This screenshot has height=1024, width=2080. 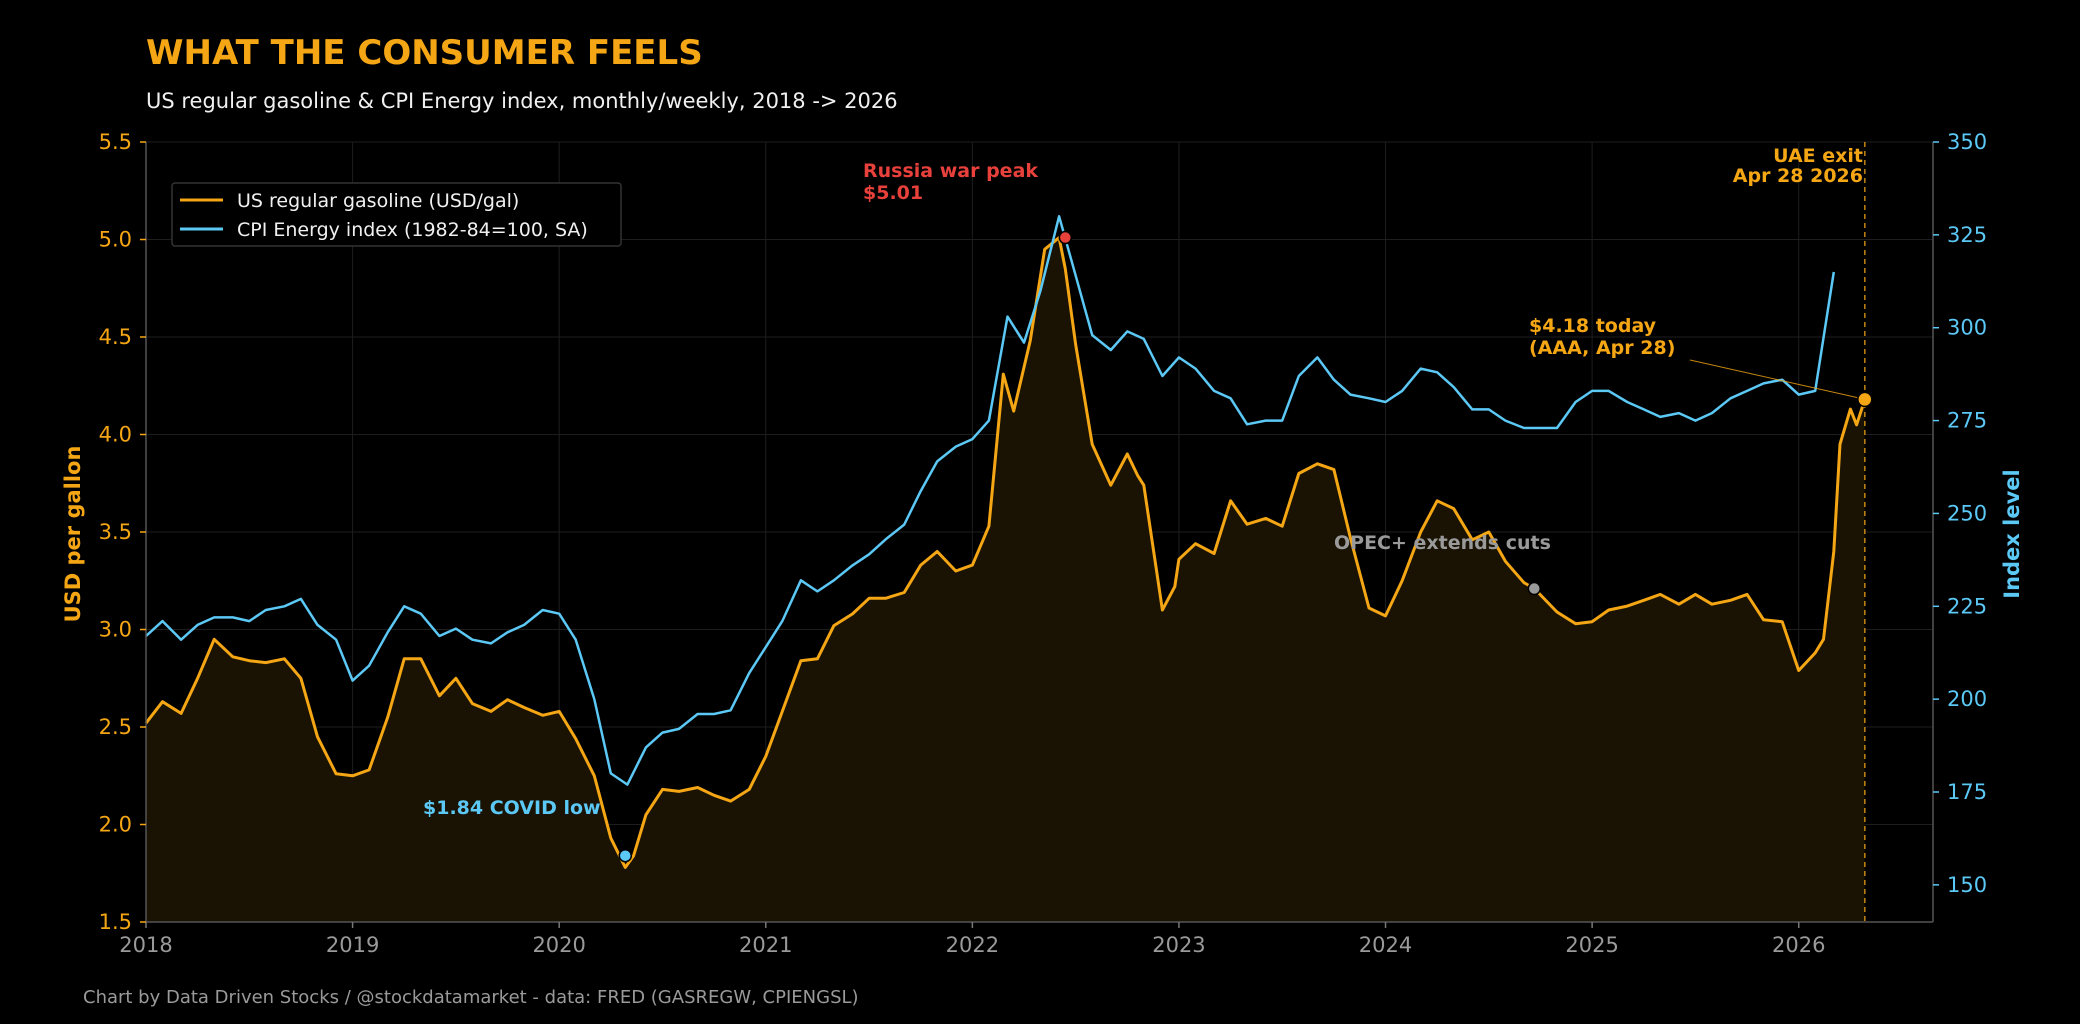 What do you see at coordinates (115, 435) in the screenshot?
I see `y-tick-label: 4.0` at bounding box center [115, 435].